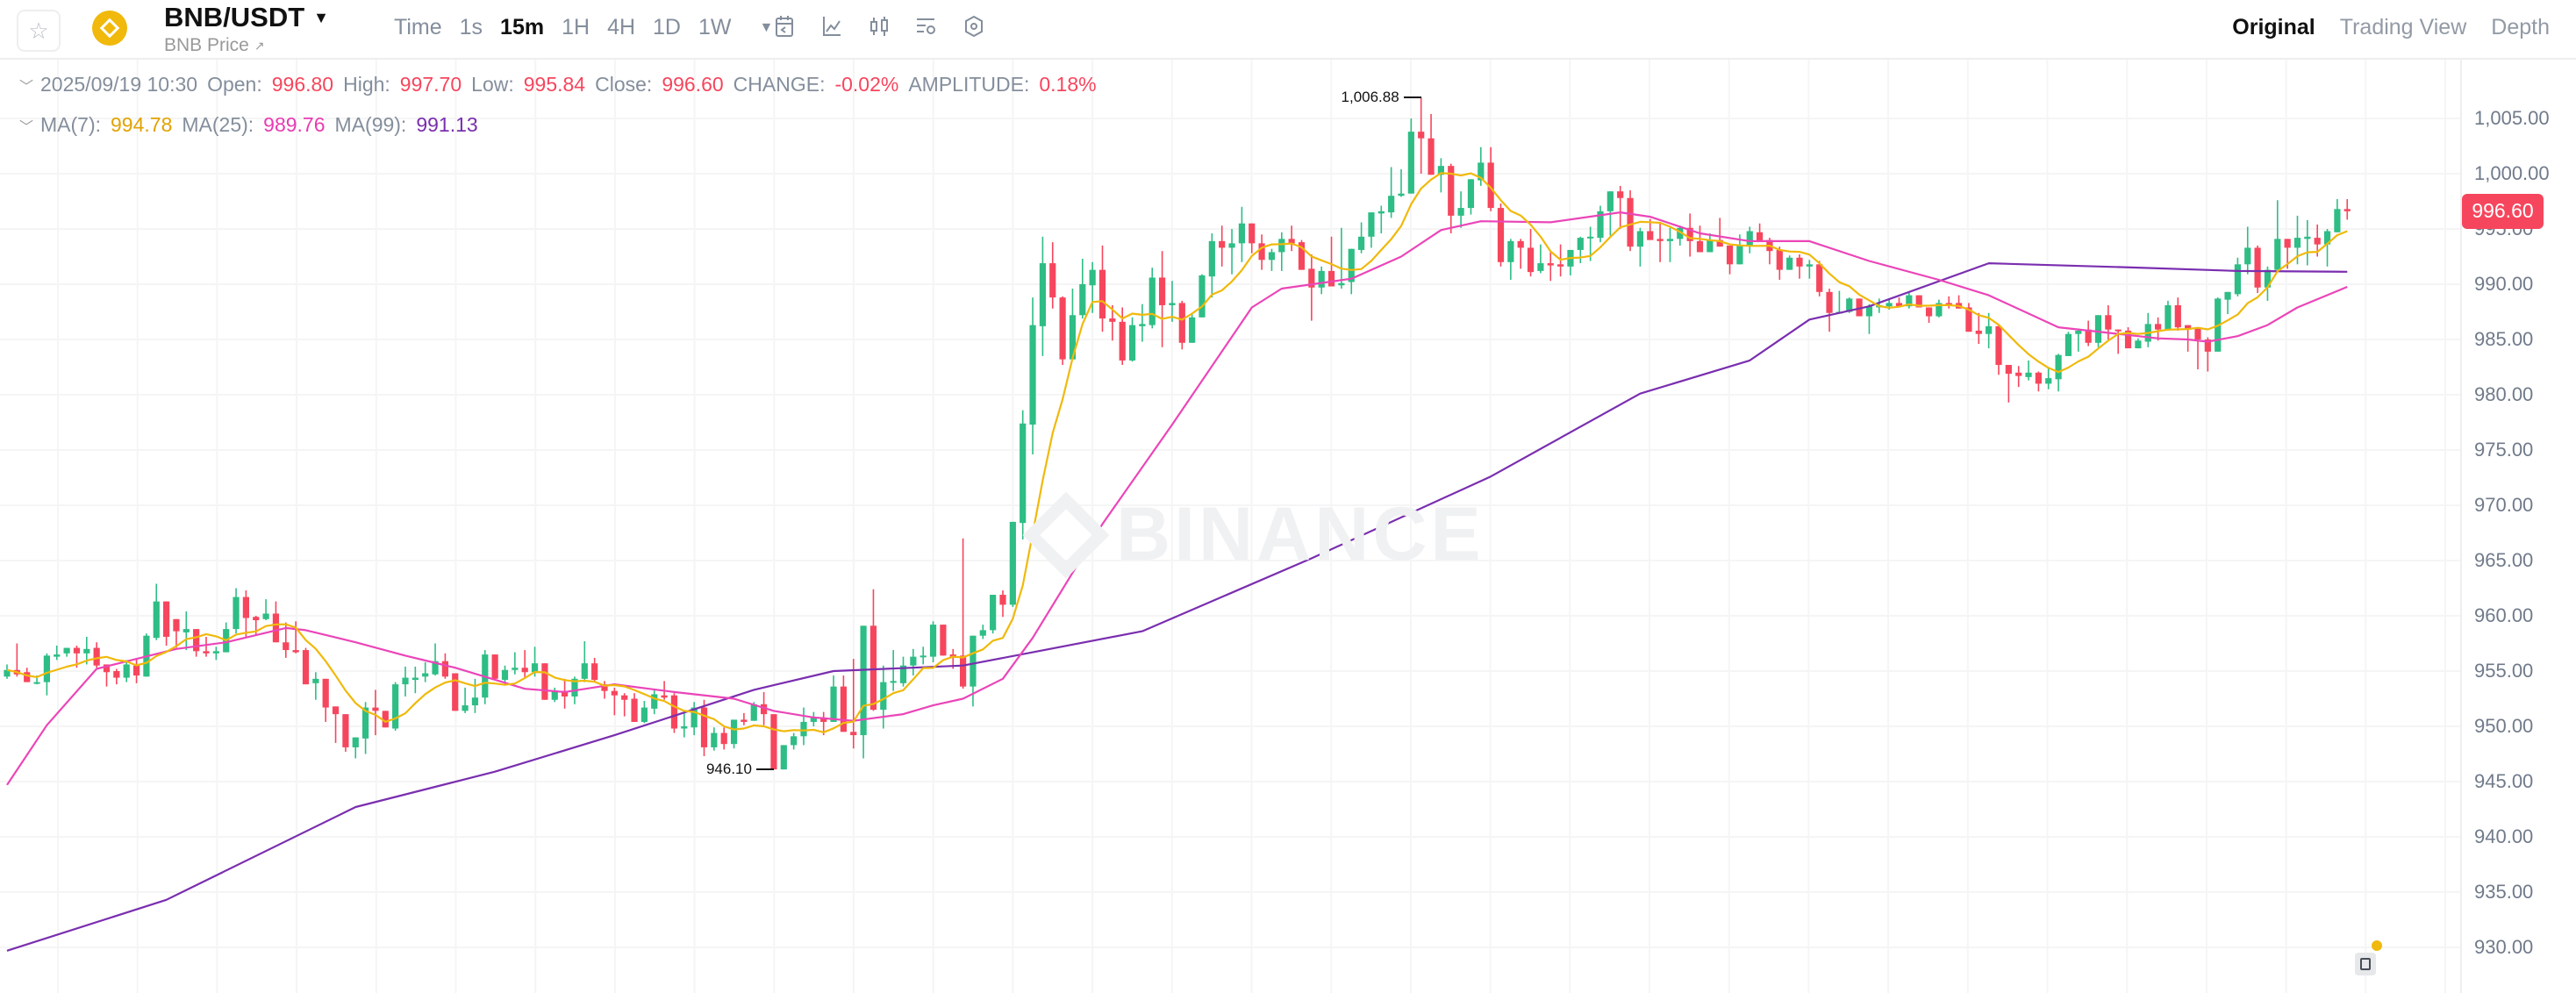 This screenshot has width=2576, height=993. What do you see at coordinates (39, 31) in the screenshot?
I see `favorite-button: ☆` at bounding box center [39, 31].